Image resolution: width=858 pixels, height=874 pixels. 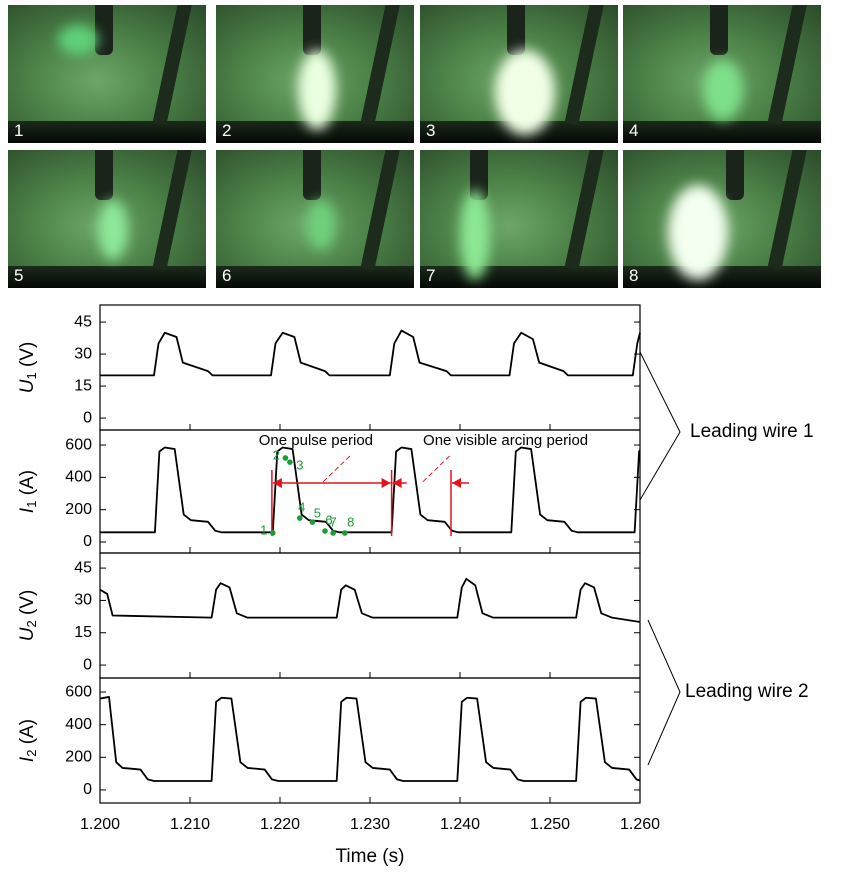 I want to click on frame-label: 5, so click(x=19, y=275).